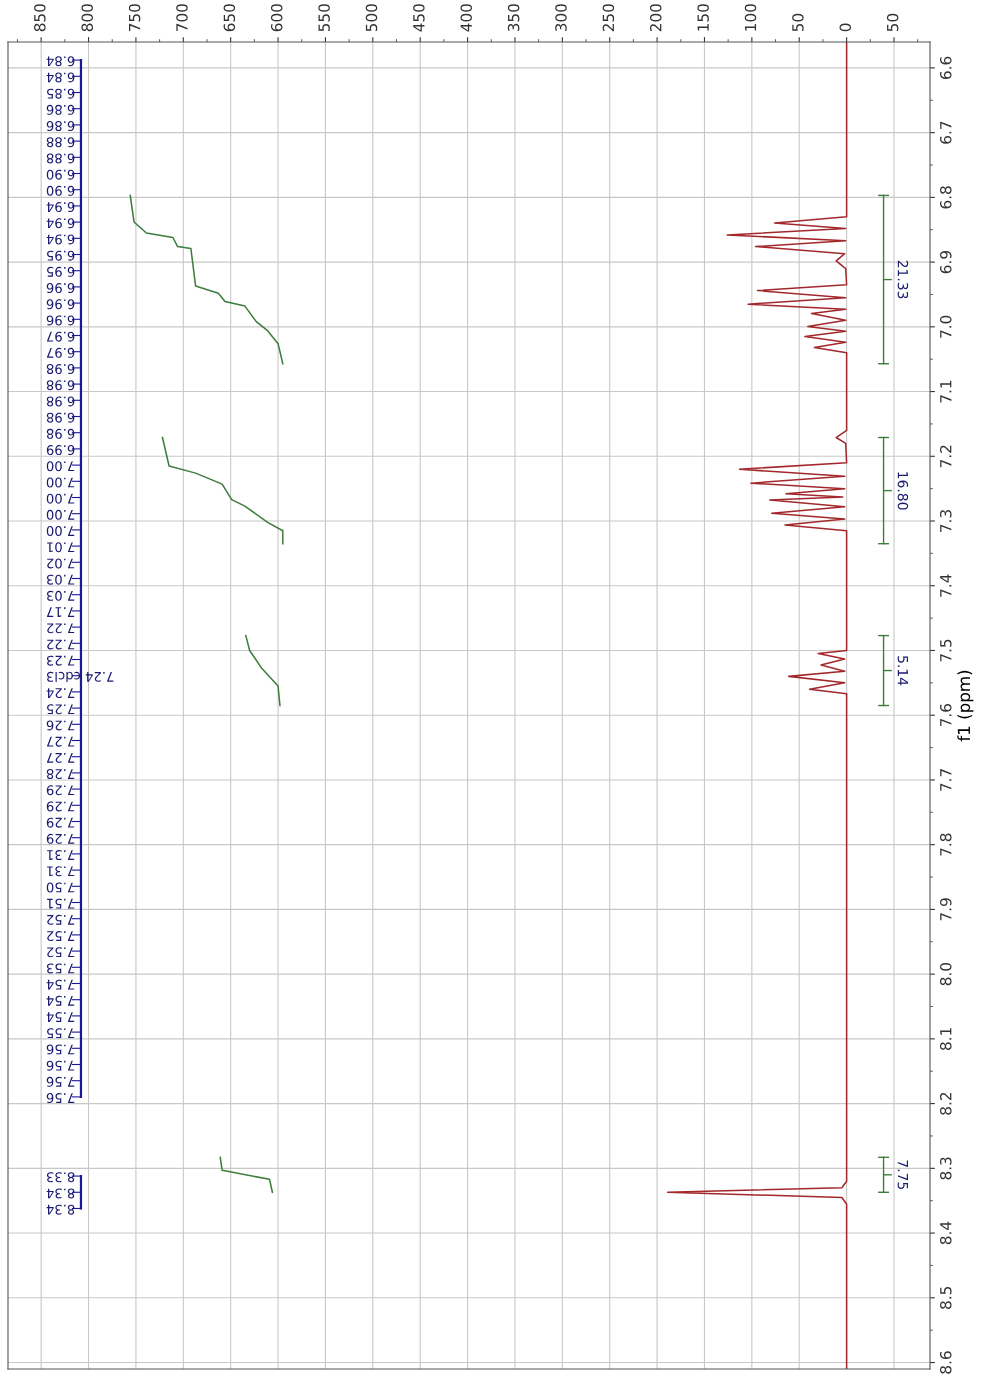 This screenshot has width=986, height=1375. I want to click on annotation: 7.55, so click(61, 1033).